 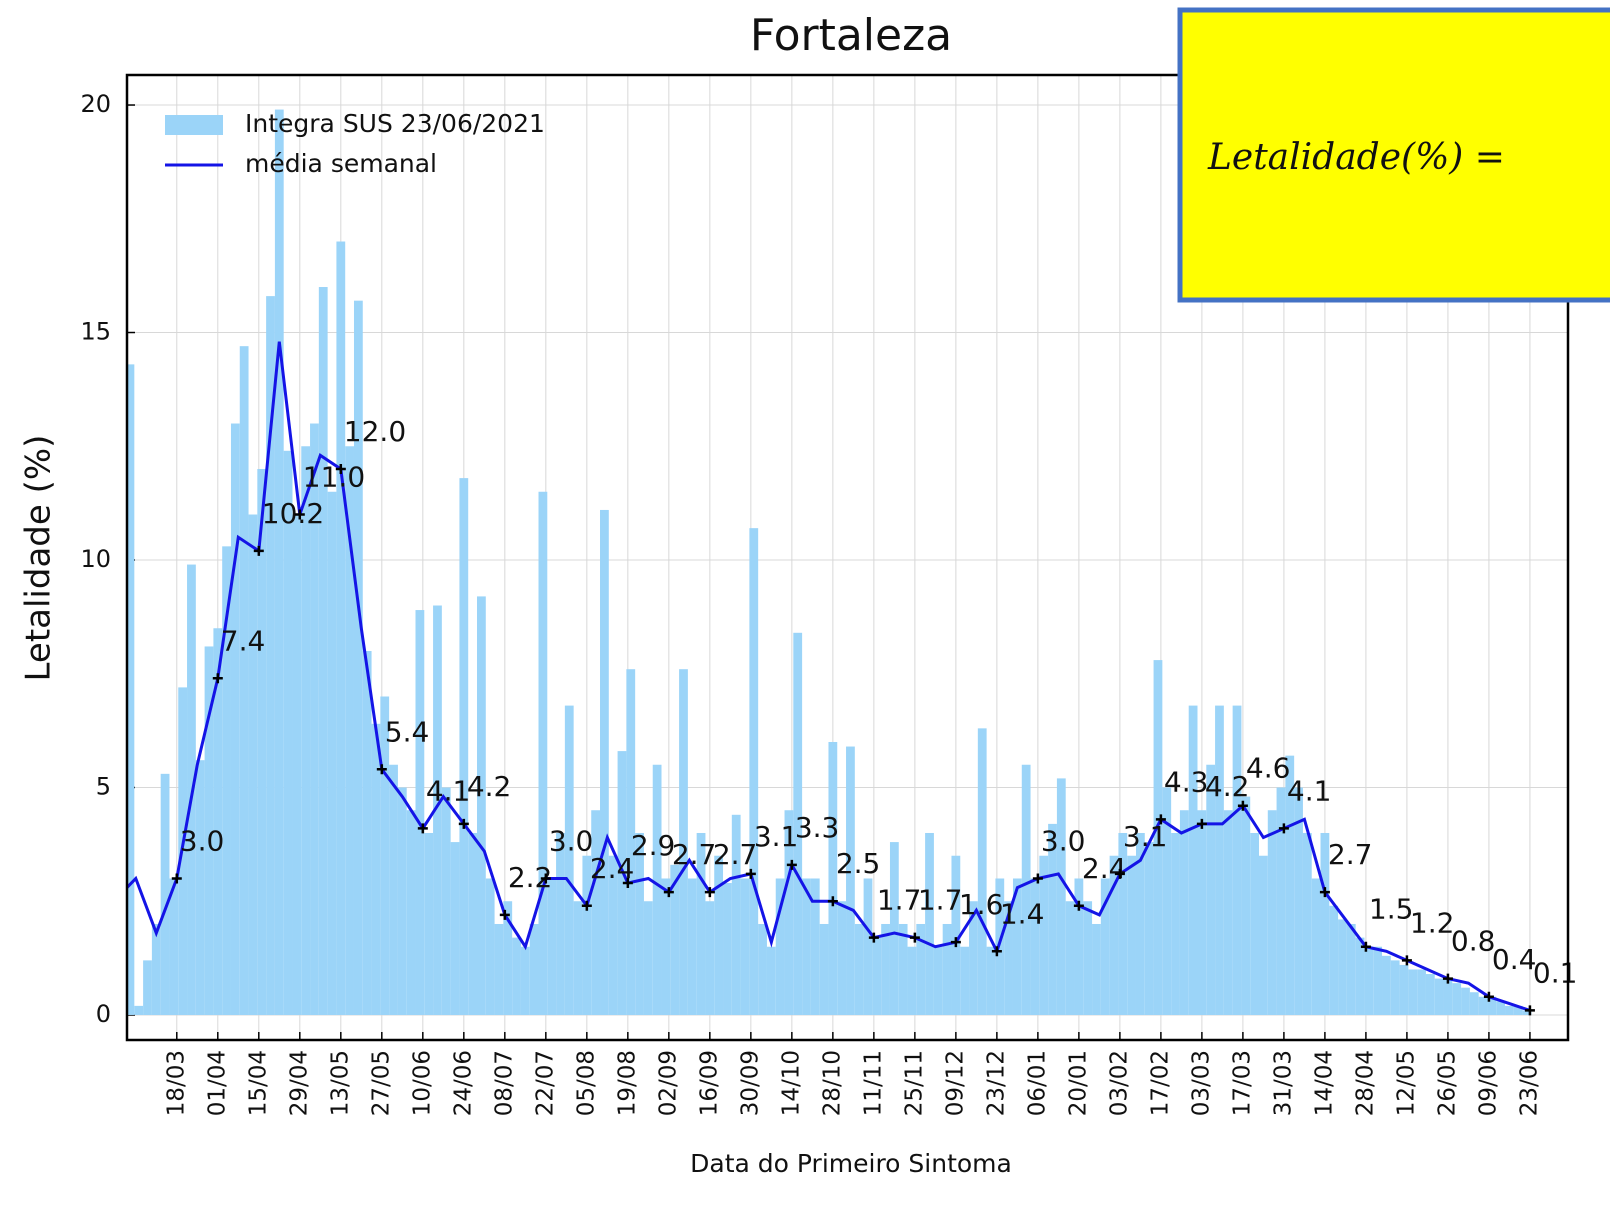 What do you see at coordinates (1432, 922) in the screenshot?
I see `point-label: 1.2` at bounding box center [1432, 922].